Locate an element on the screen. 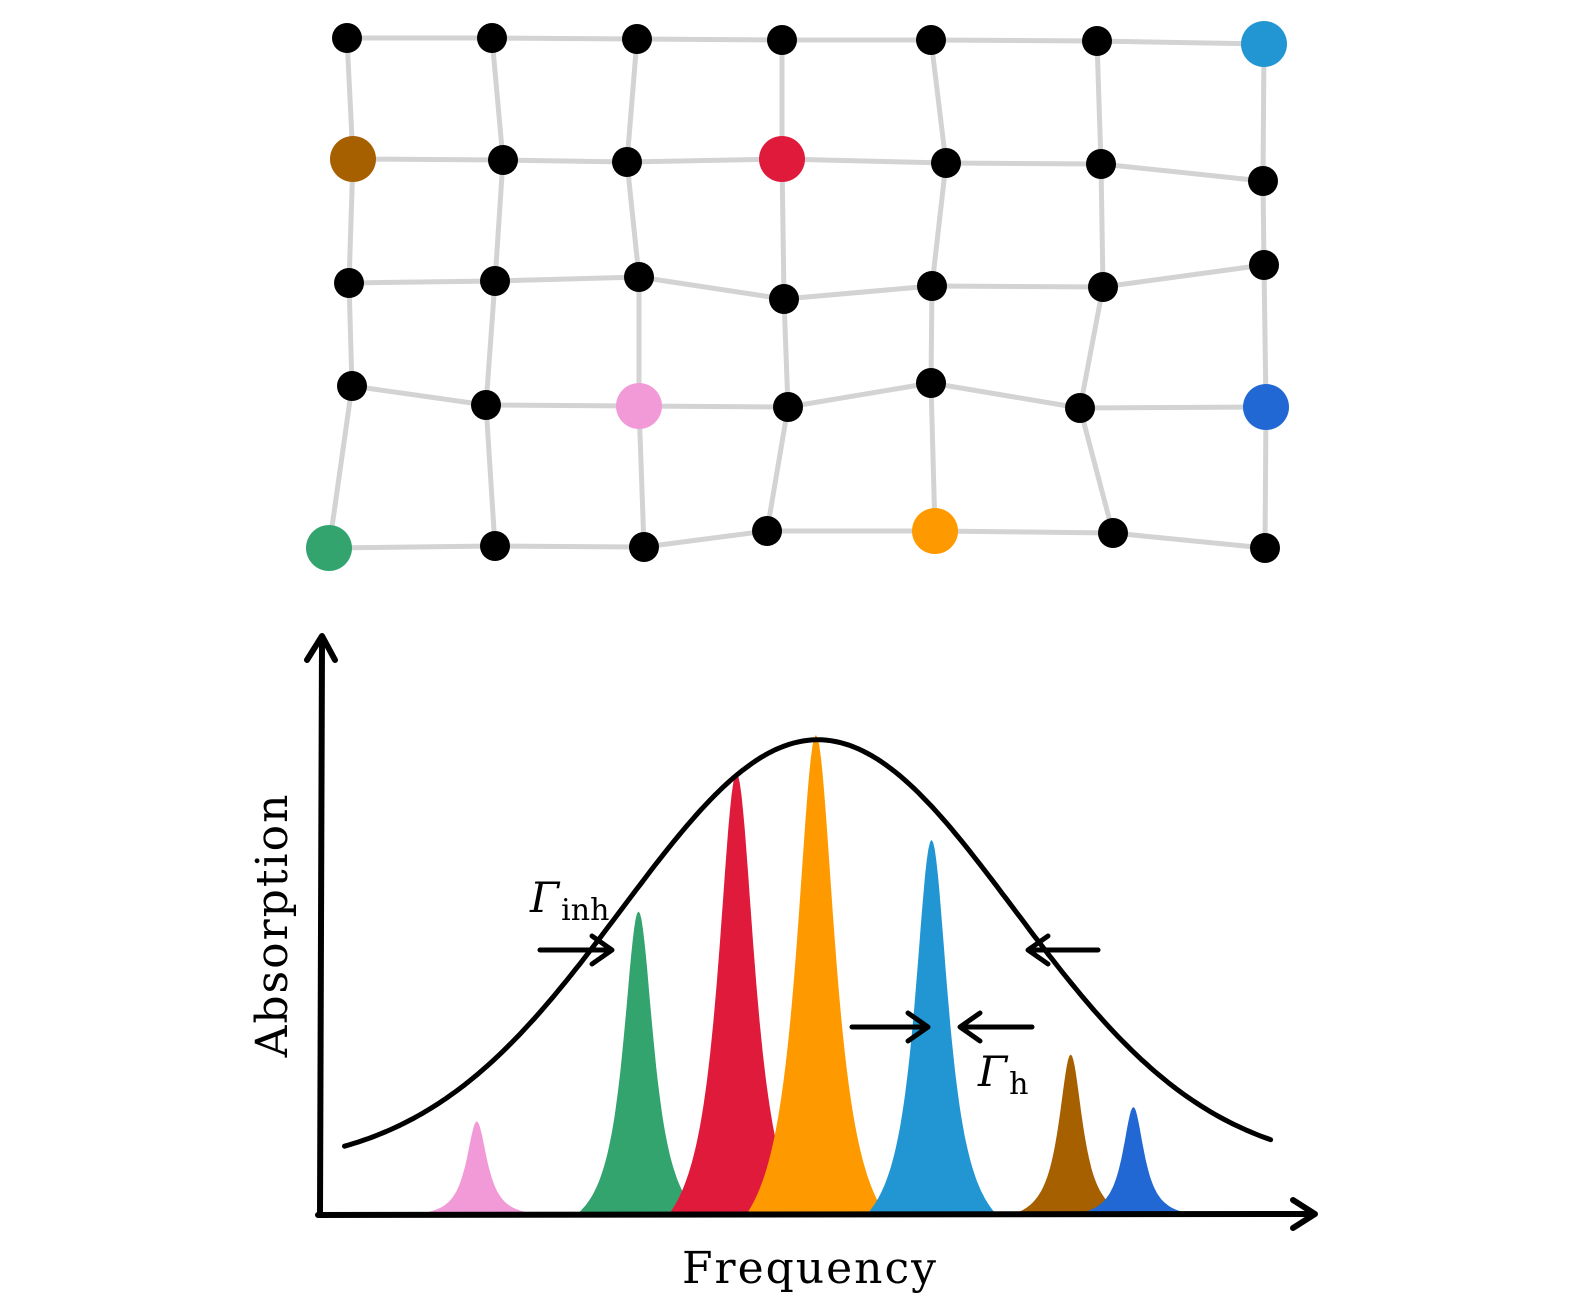 This screenshot has width=1575, height=1309. homogeneous-line-pink is located at coordinates (477, 1166).